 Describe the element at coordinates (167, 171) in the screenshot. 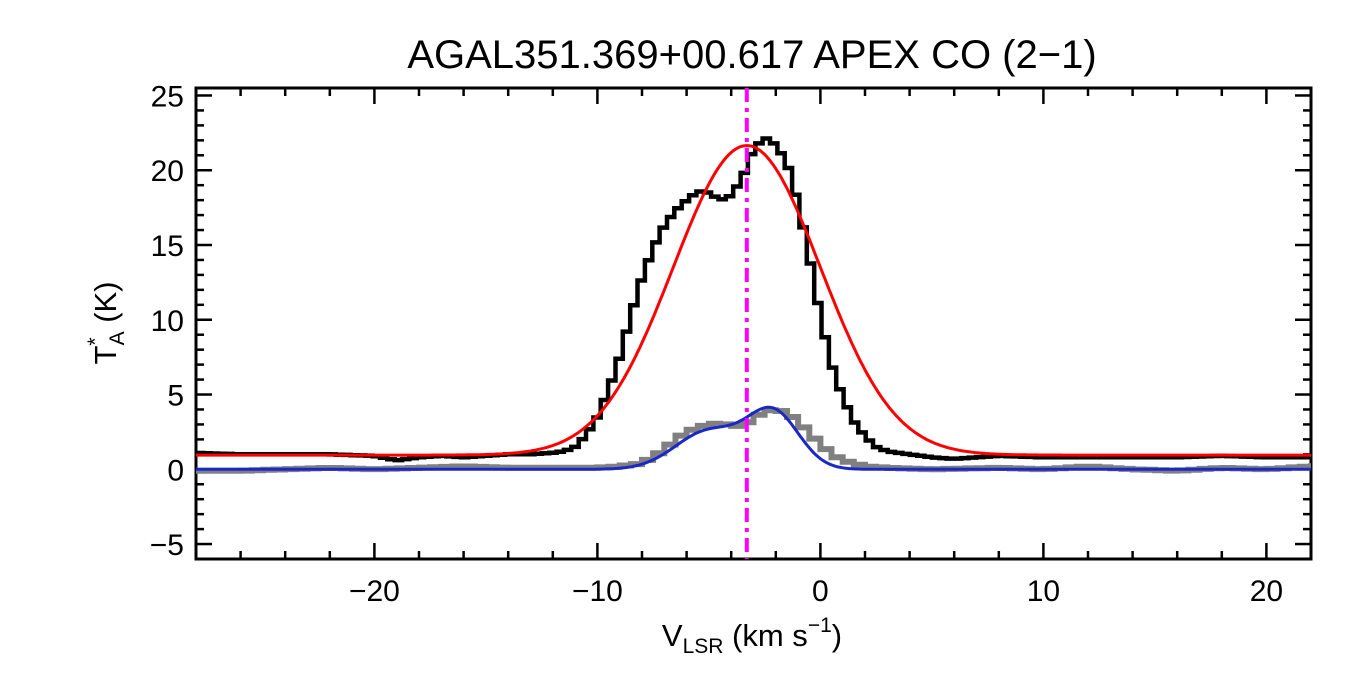

I see `y-tick-label: 20` at that location.